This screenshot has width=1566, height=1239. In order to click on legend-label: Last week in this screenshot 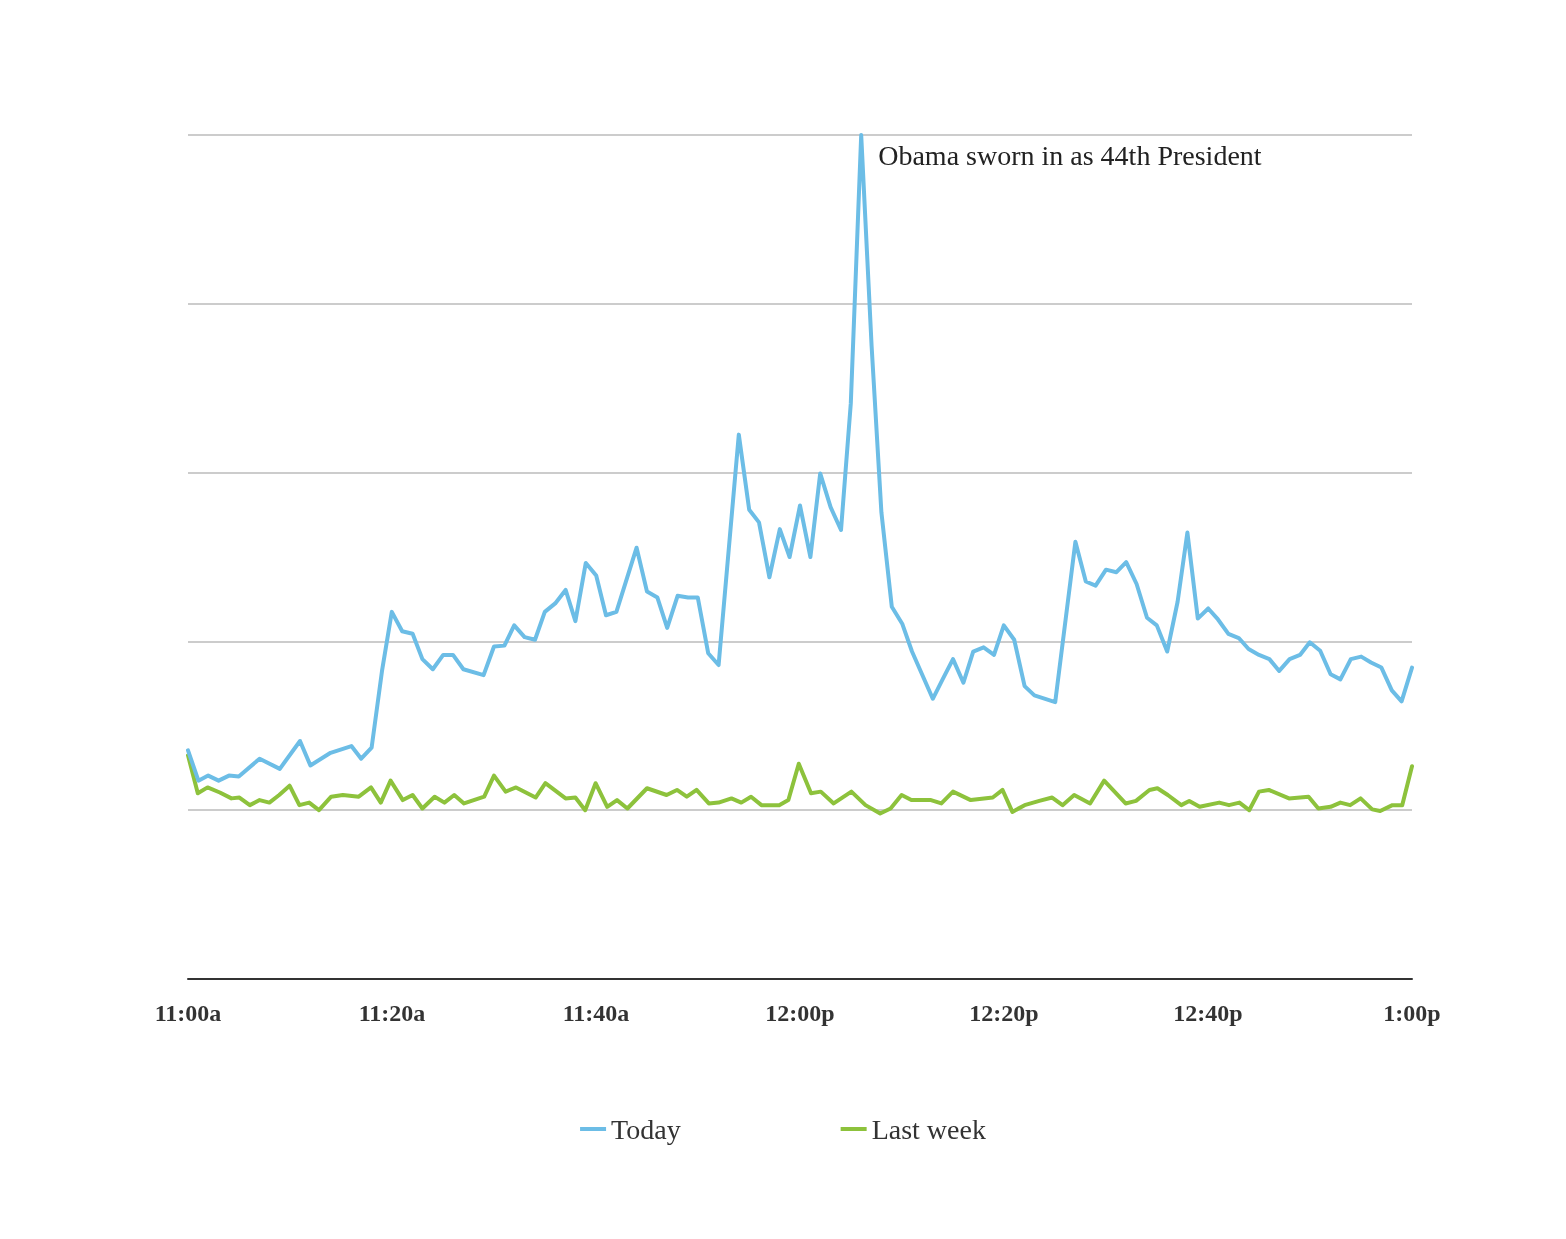, I will do `click(928, 1129)`.